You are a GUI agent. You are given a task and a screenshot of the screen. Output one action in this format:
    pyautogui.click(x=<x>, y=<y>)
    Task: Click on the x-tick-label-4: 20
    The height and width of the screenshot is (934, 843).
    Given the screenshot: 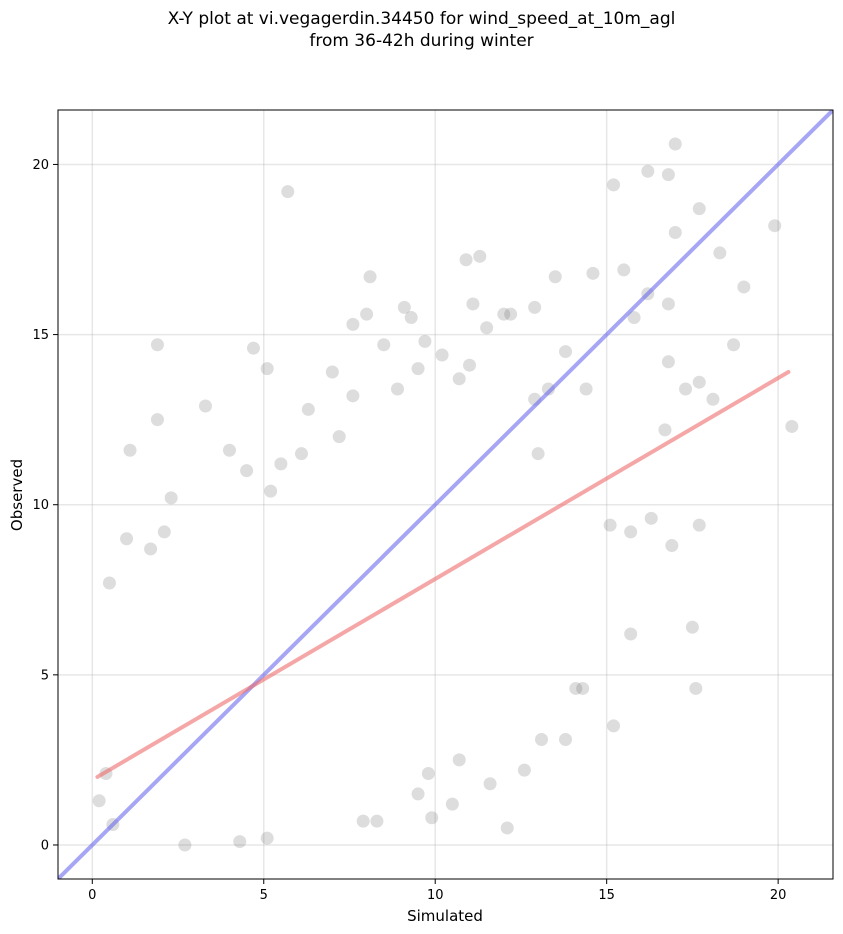 What is the action you would take?
    pyautogui.click(x=778, y=895)
    